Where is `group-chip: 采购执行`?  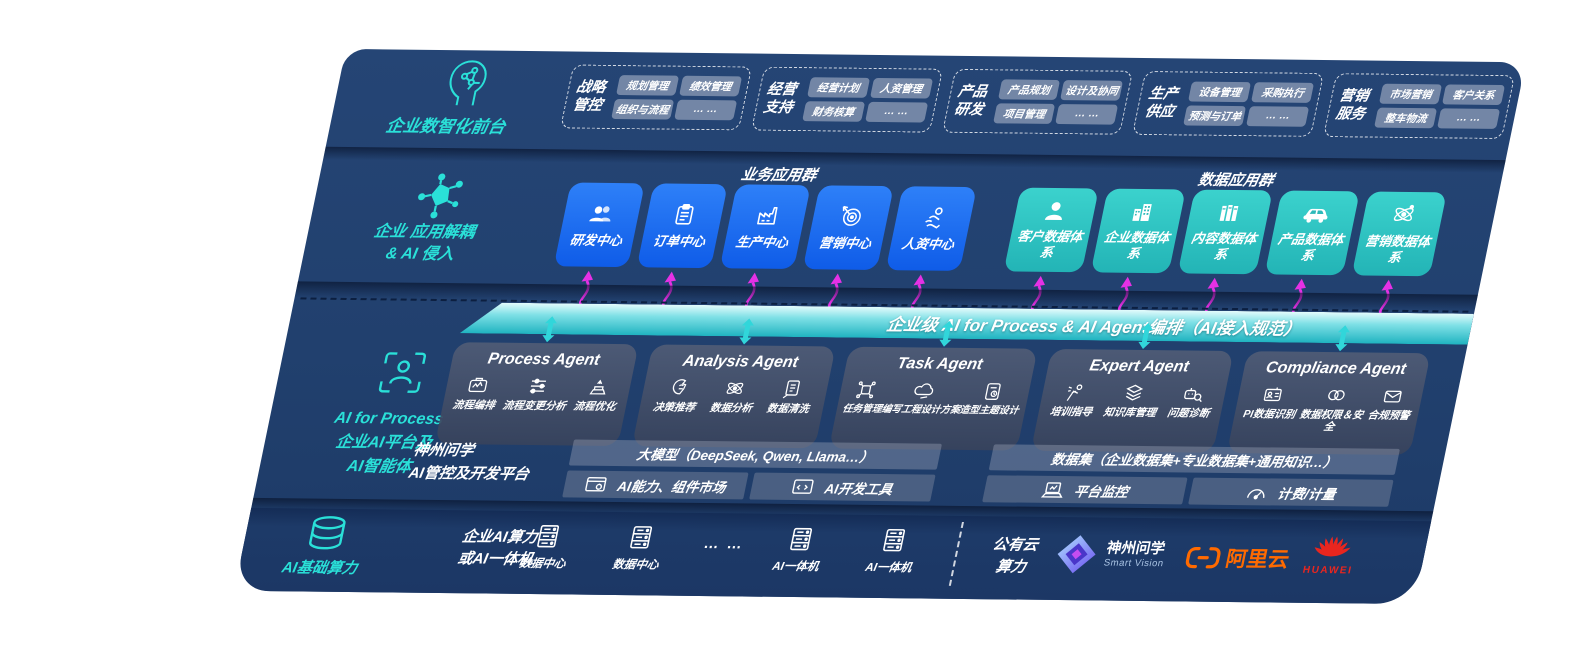
group-chip: 采购执行 is located at coordinates (1283, 92).